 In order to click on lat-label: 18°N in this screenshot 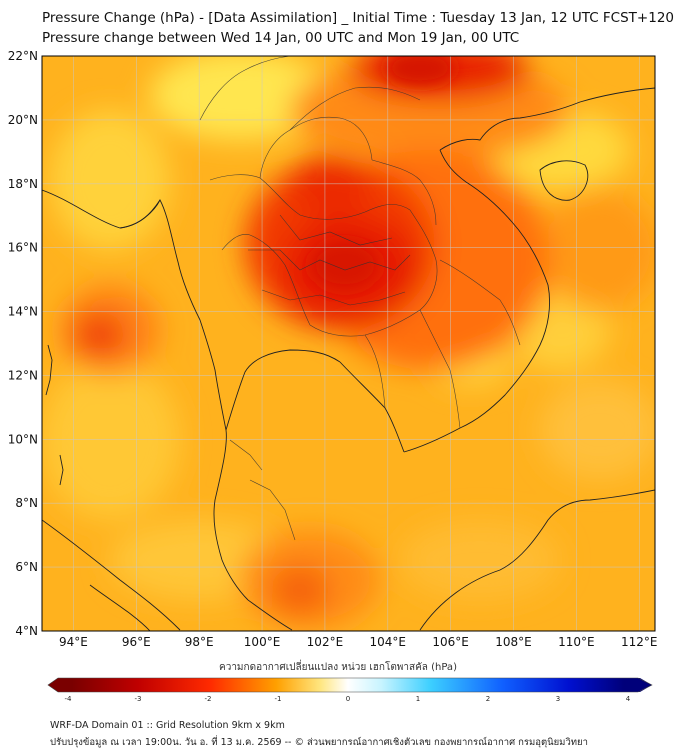, I will do `click(23, 184)`.